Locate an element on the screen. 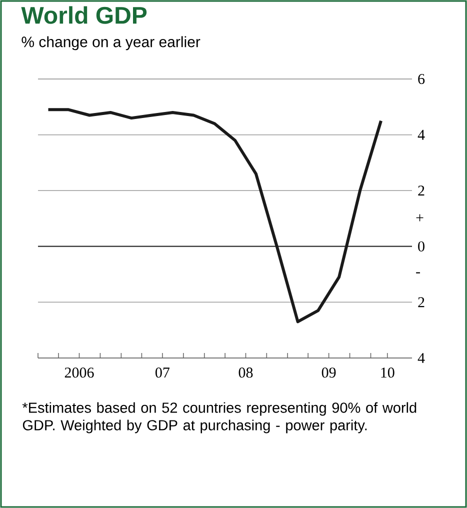 Image resolution: width=467 pixels, height=508 pixels. x-tick-label: 07 is located at coordinates (163, 373).